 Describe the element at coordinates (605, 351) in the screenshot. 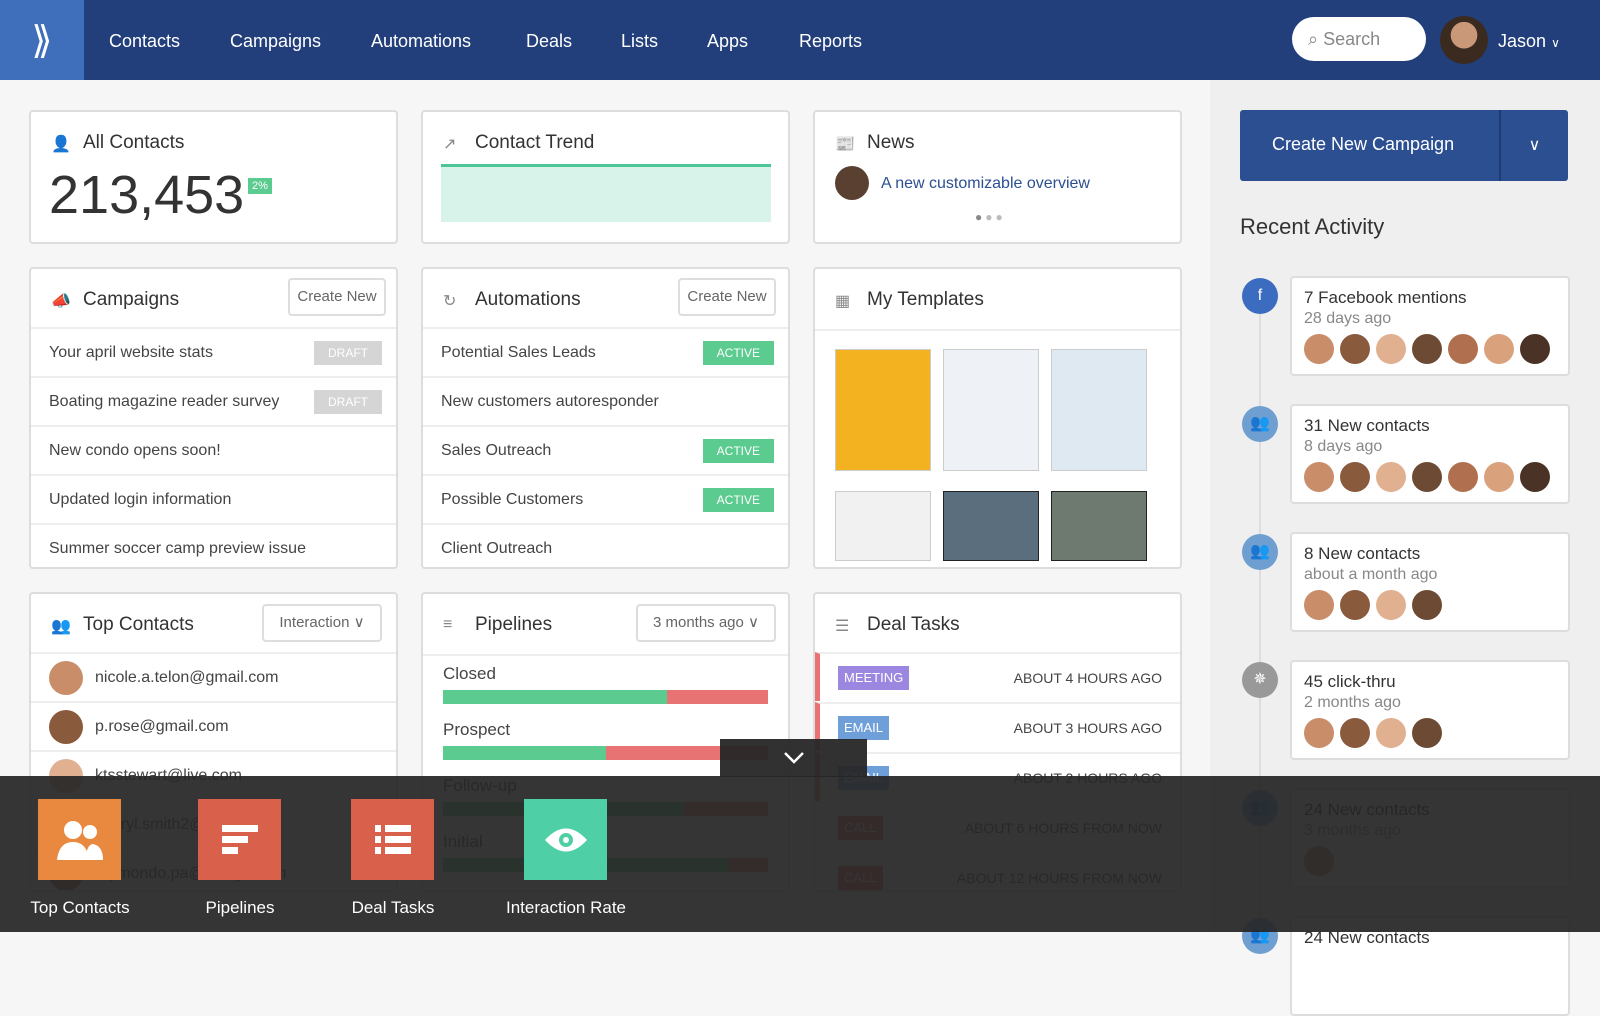

I see `automation-row: Potential Sales Leads ACTIVE` at that location.